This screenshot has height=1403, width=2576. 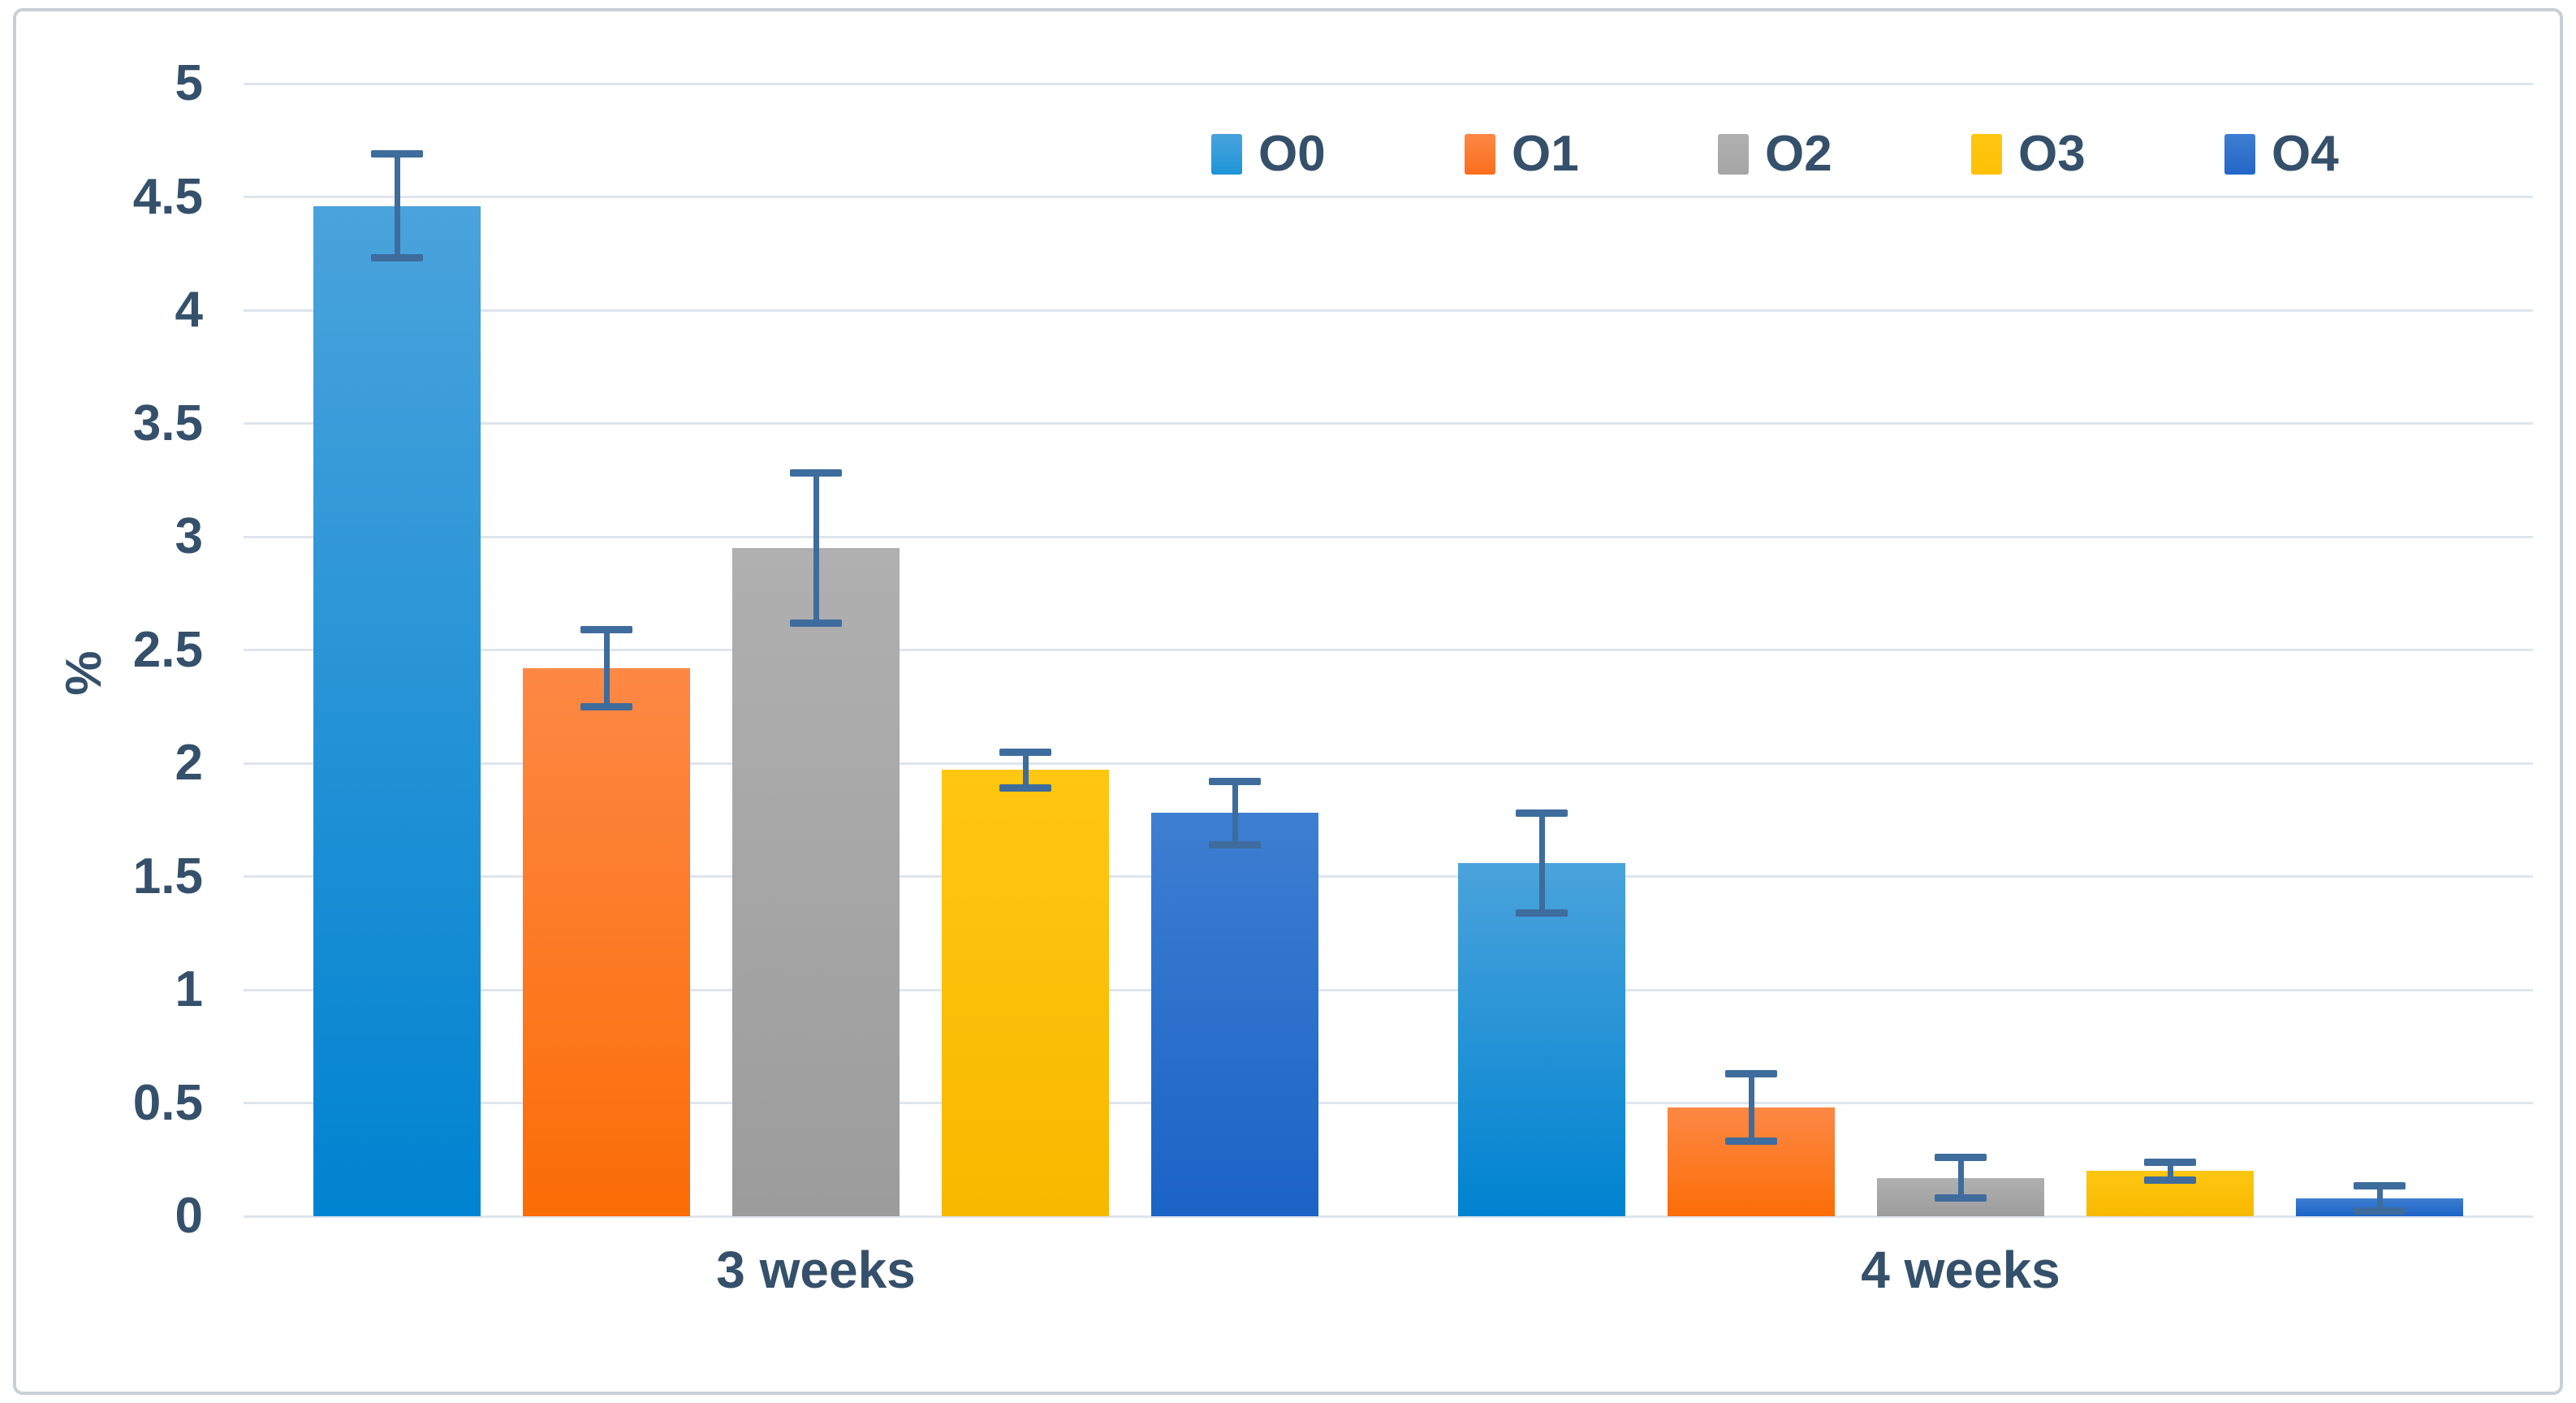 I want to click on error-bar-cap-top-O4-4-weeks, so click(x=2380, y=1185).